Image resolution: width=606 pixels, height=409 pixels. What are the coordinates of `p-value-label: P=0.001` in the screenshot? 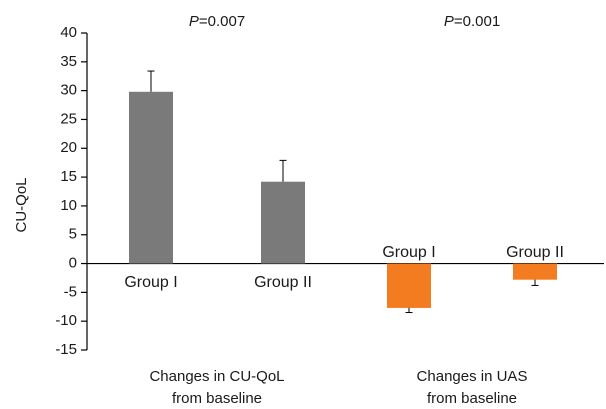 It's located at (472, 21).